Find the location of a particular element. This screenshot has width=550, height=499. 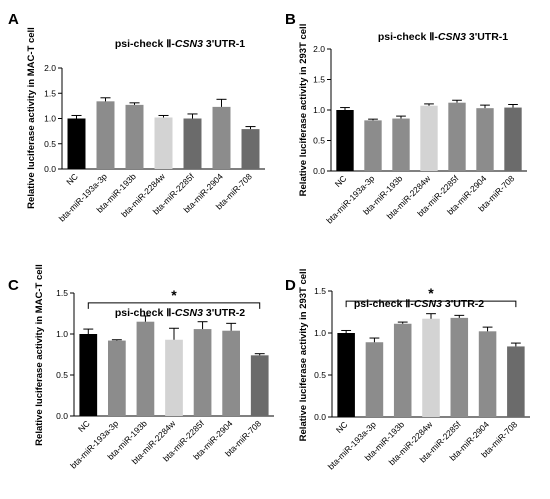

x-tick-label: bta-miR-193a-3p is located at coordinates (350, 199).